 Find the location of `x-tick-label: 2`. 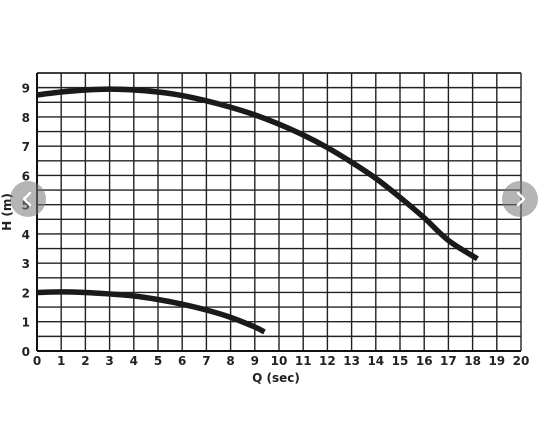

x-tick-label: 2 is located at coordinates (85, 361).